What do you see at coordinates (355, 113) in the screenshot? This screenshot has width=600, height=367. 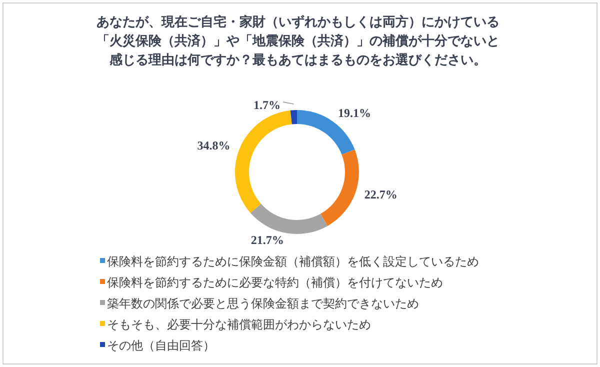 I see `data-label: 19.1%` at bounding box center [355, 113].